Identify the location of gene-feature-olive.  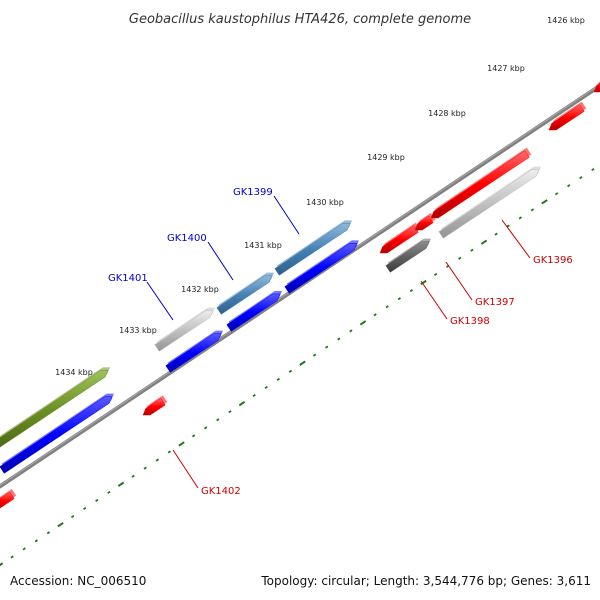
(54, 411).